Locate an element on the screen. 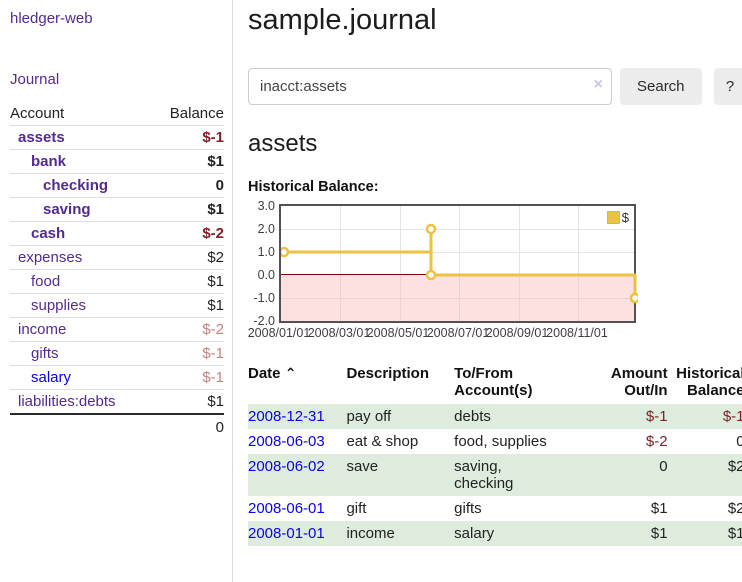  transaction-date-link: 2008-06-01 is located at coordinates (286, 508).